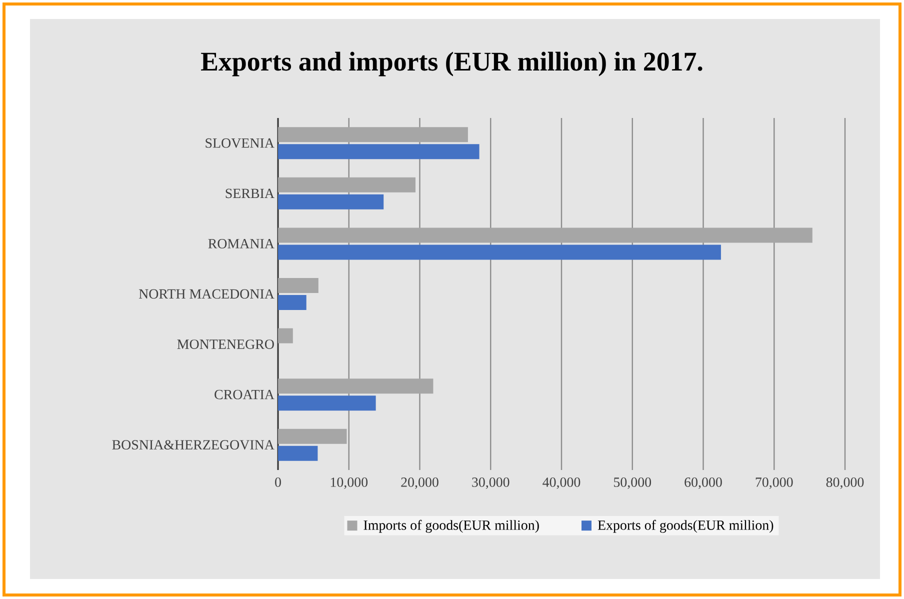 The height and width of the screenshot is (599, 904). What do you see at coordinates (278, 482) in the screenshot?
I see `x-tick-label: 0` at bounding box center [278, 482].